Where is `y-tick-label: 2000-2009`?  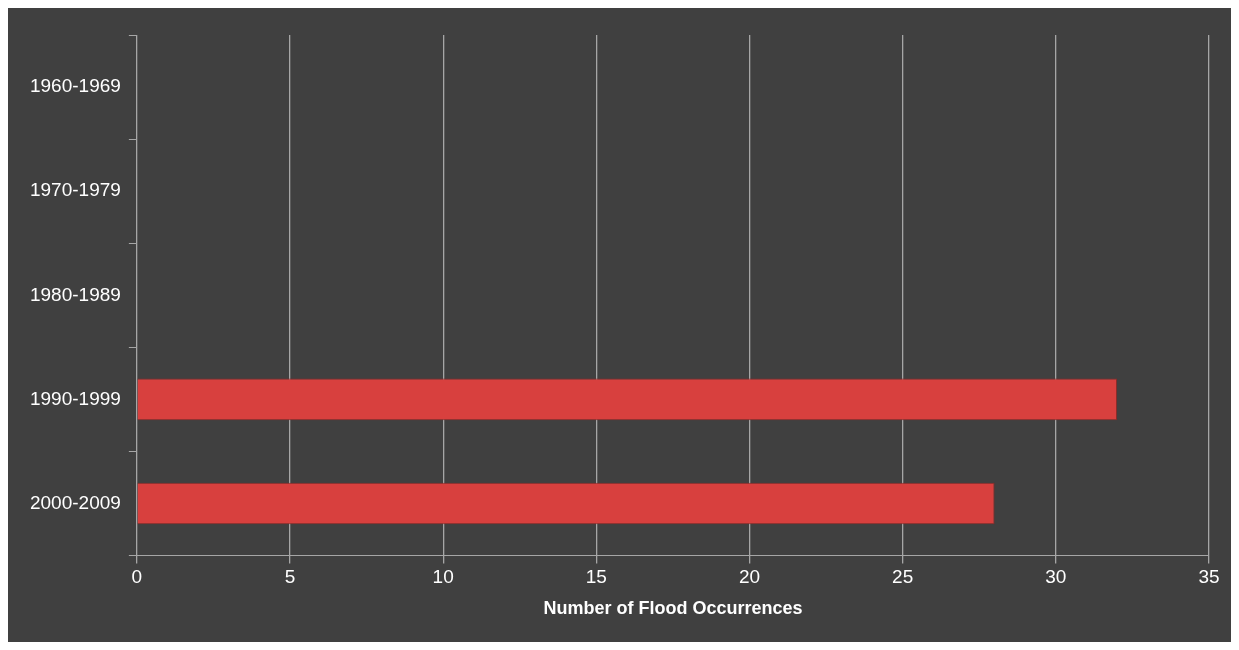 y-tick-label: 2000-2009 is located at coordinates (75, 502).